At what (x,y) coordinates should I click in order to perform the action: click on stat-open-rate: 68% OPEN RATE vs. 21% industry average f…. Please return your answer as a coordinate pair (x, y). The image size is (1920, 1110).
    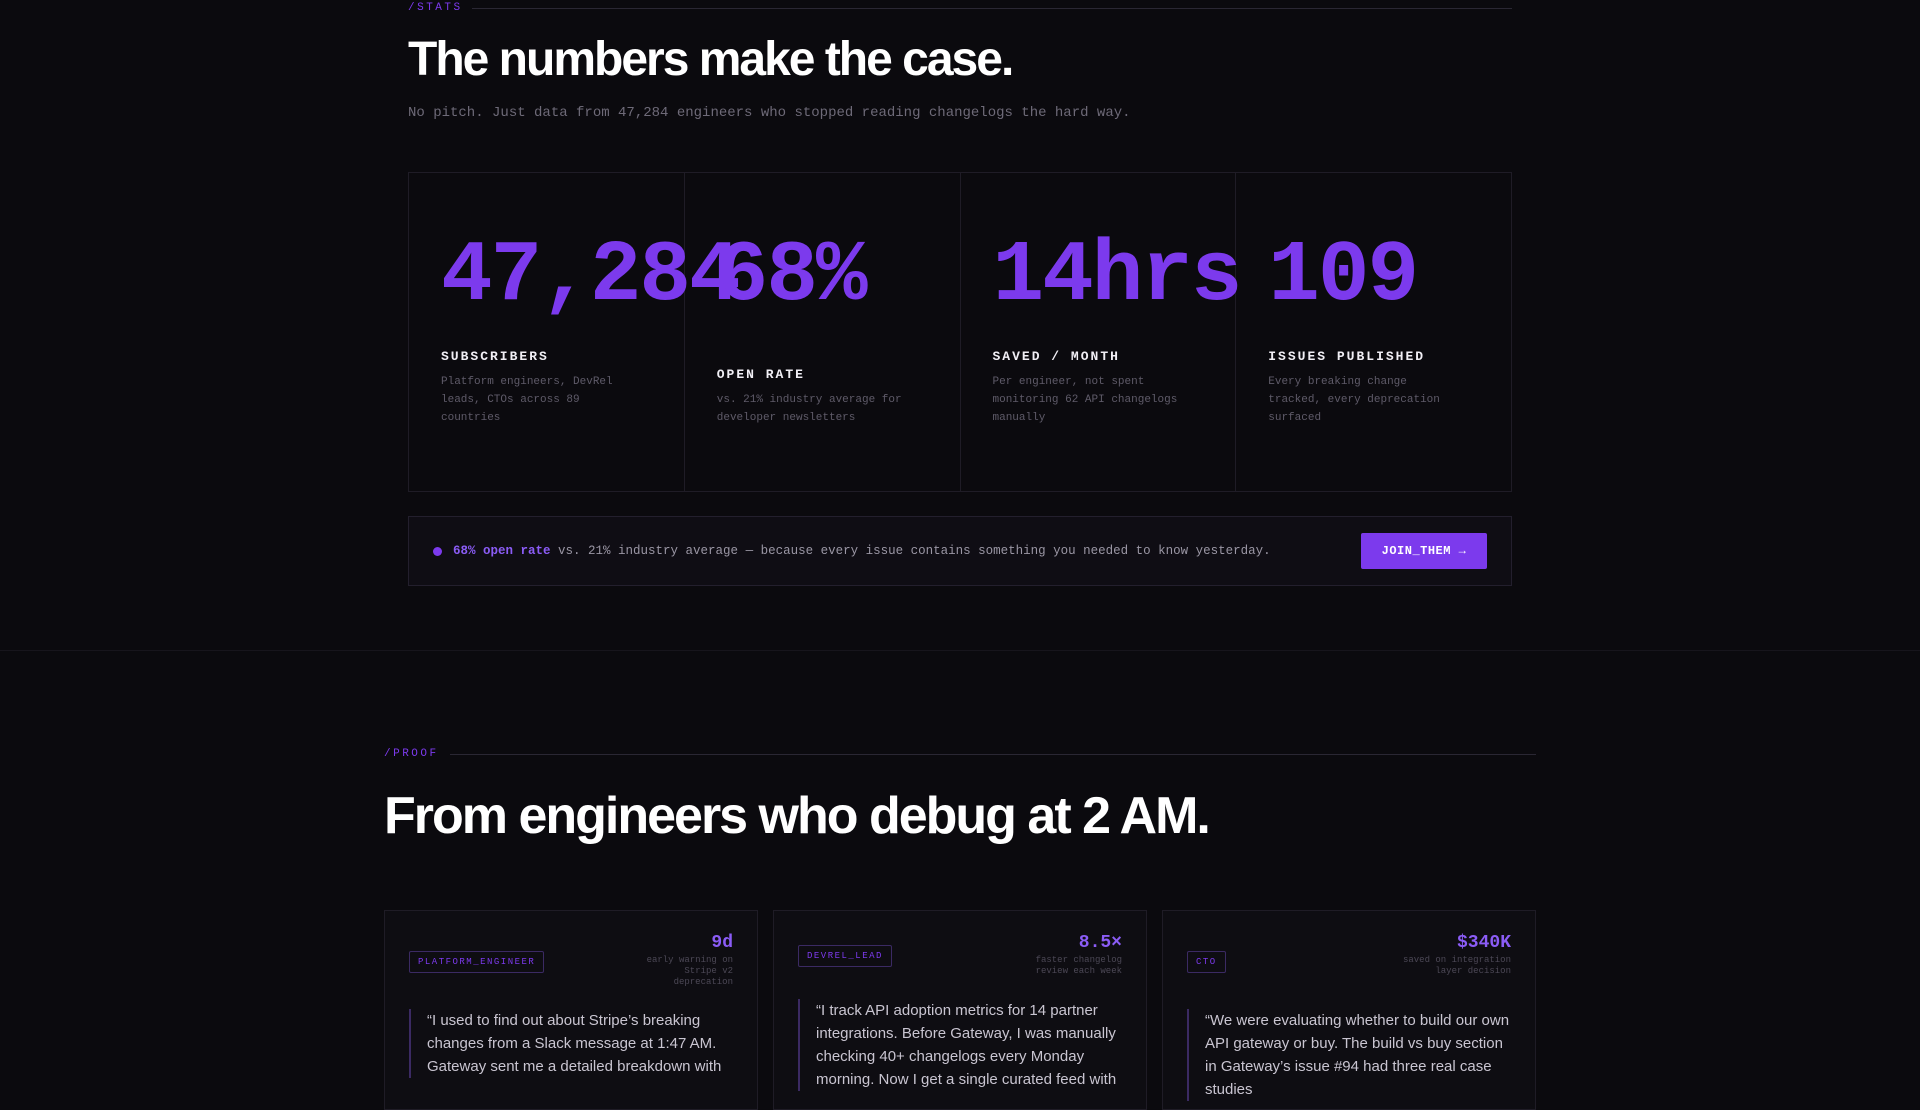
    Looking at the image, I should click on (823, 332).